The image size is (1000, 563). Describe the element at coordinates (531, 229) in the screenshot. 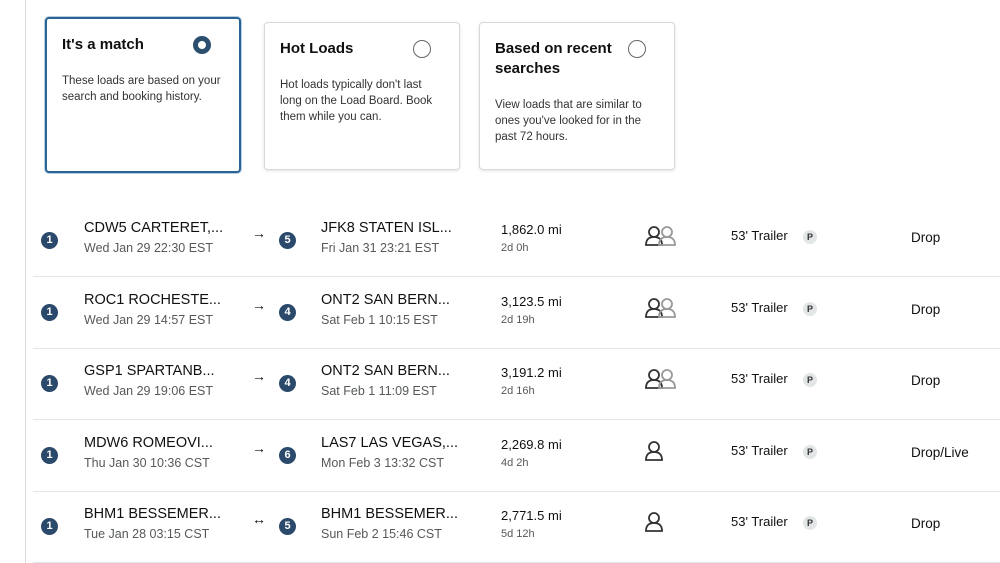

I see `distance: 1,862.0 mi` at that location.